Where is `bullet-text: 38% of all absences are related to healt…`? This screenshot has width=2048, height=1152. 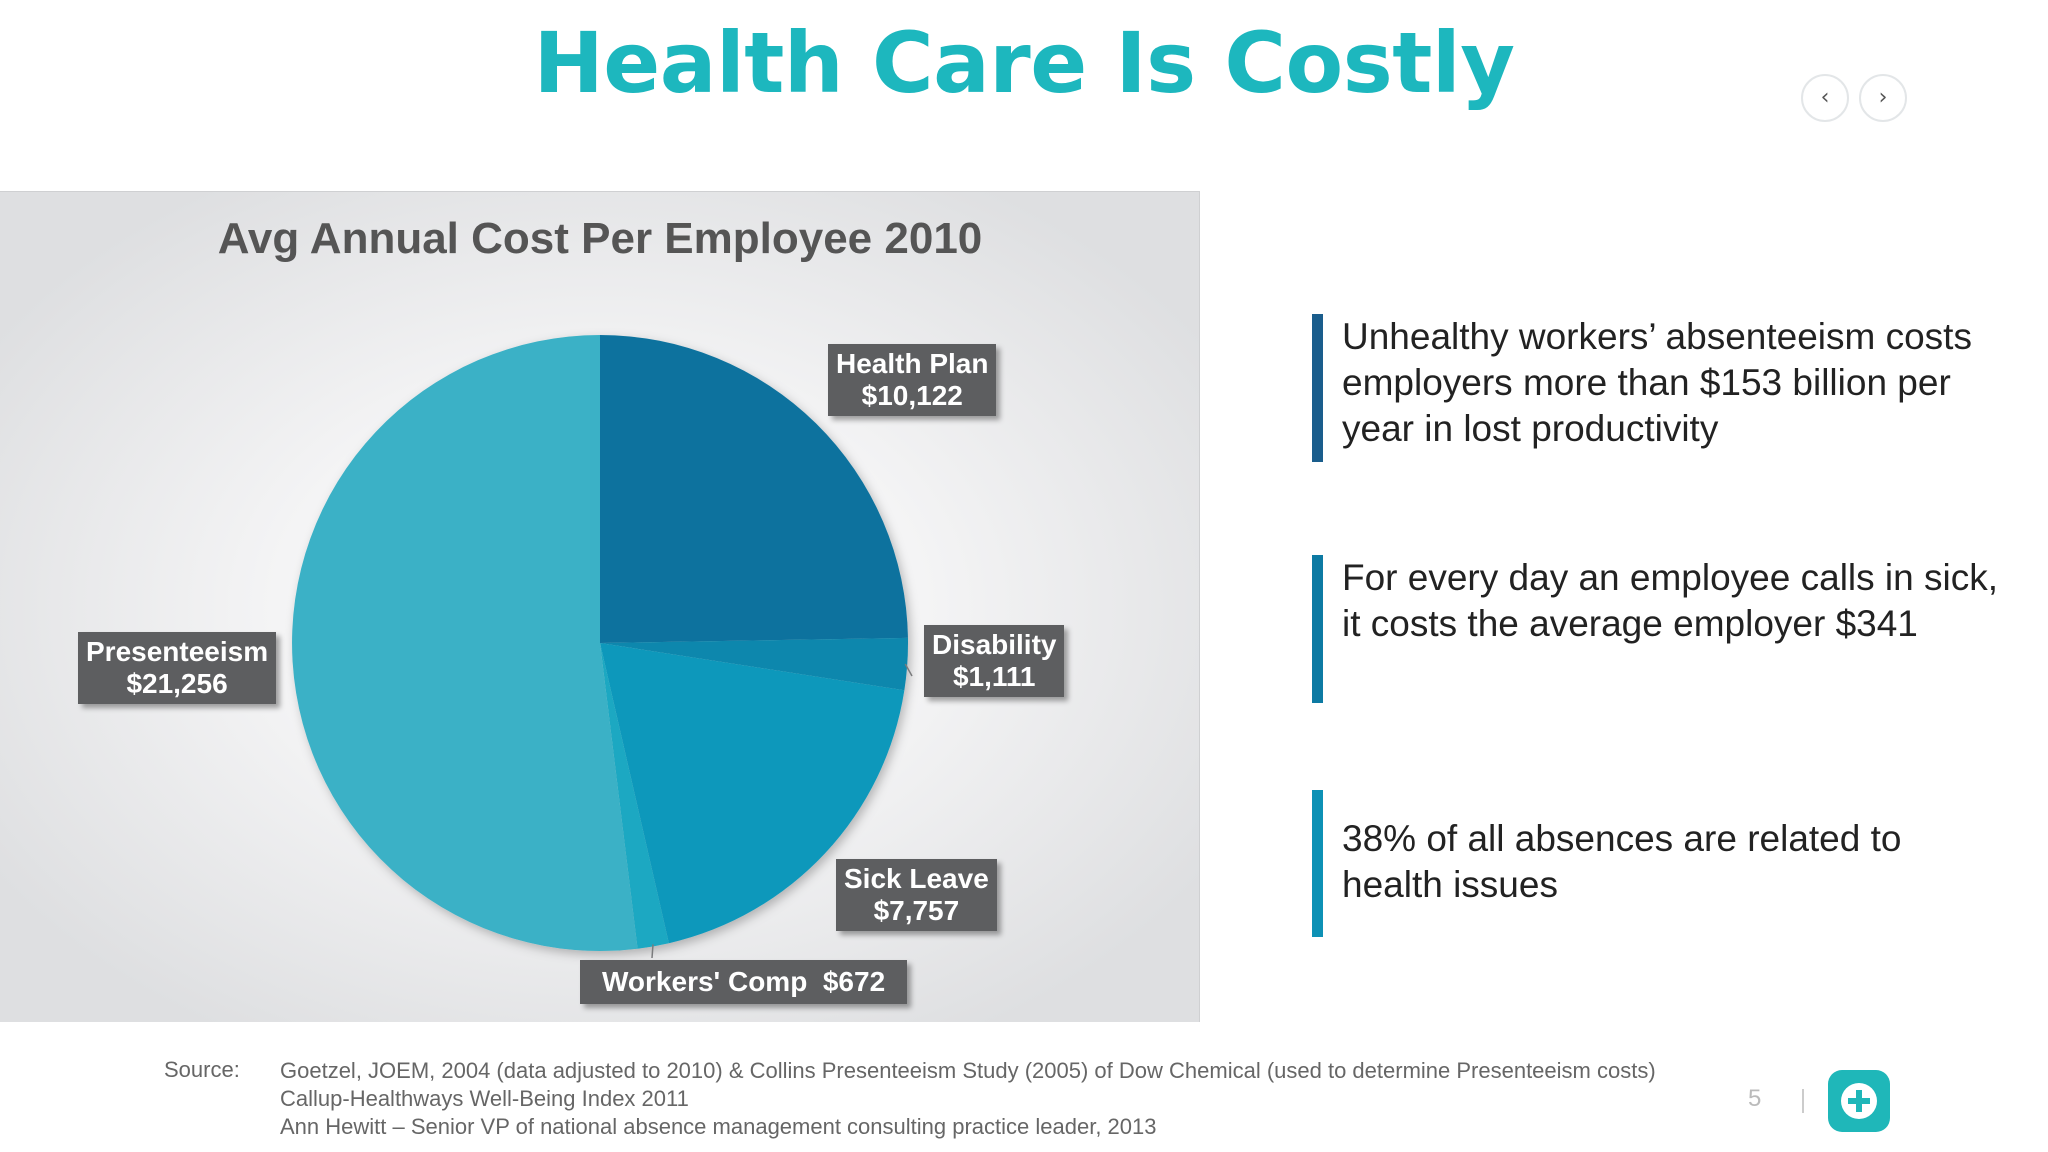 bullet-text: 38% of all absences are related to healt… is located at coordinates (1622, 861).